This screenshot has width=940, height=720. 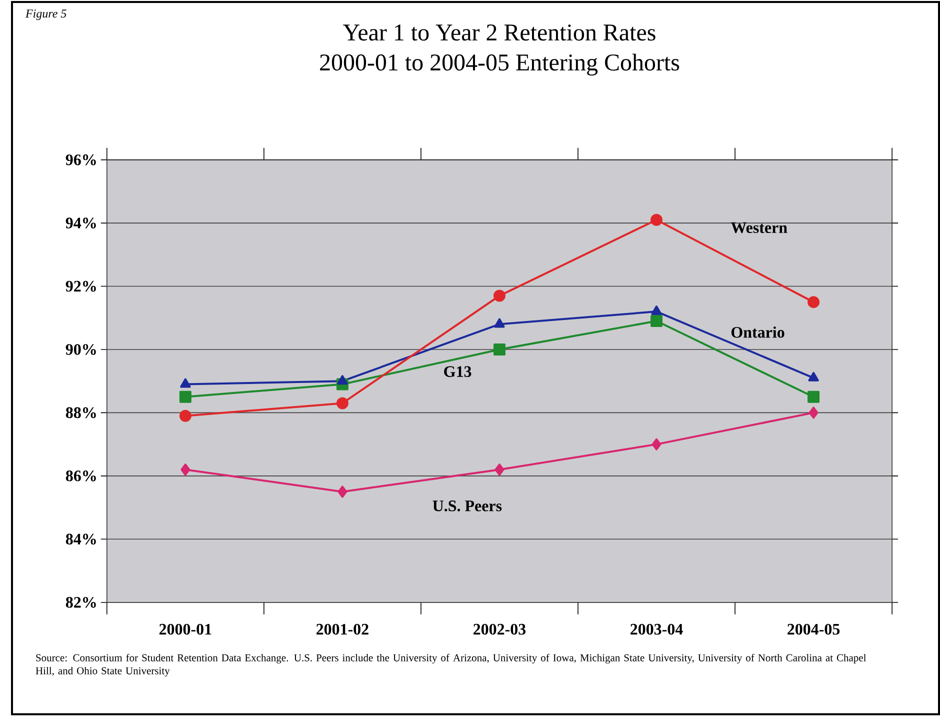 What do you see at coordinates (458, 371) in the screenshot?
I see `series-label: G13` at bounding box center [458, 371].